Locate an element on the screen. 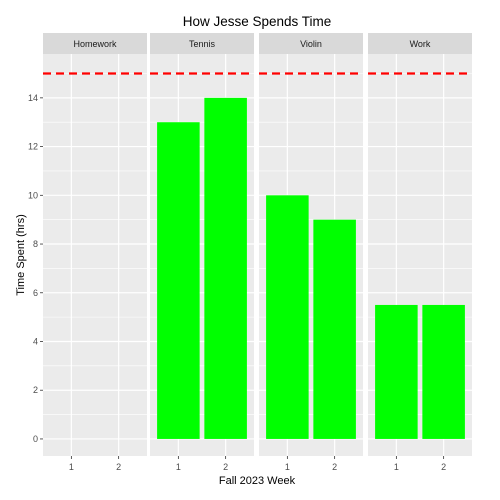 The image size is (500, 500). y-tick-label: 0 is located at coordinates (35, 439).